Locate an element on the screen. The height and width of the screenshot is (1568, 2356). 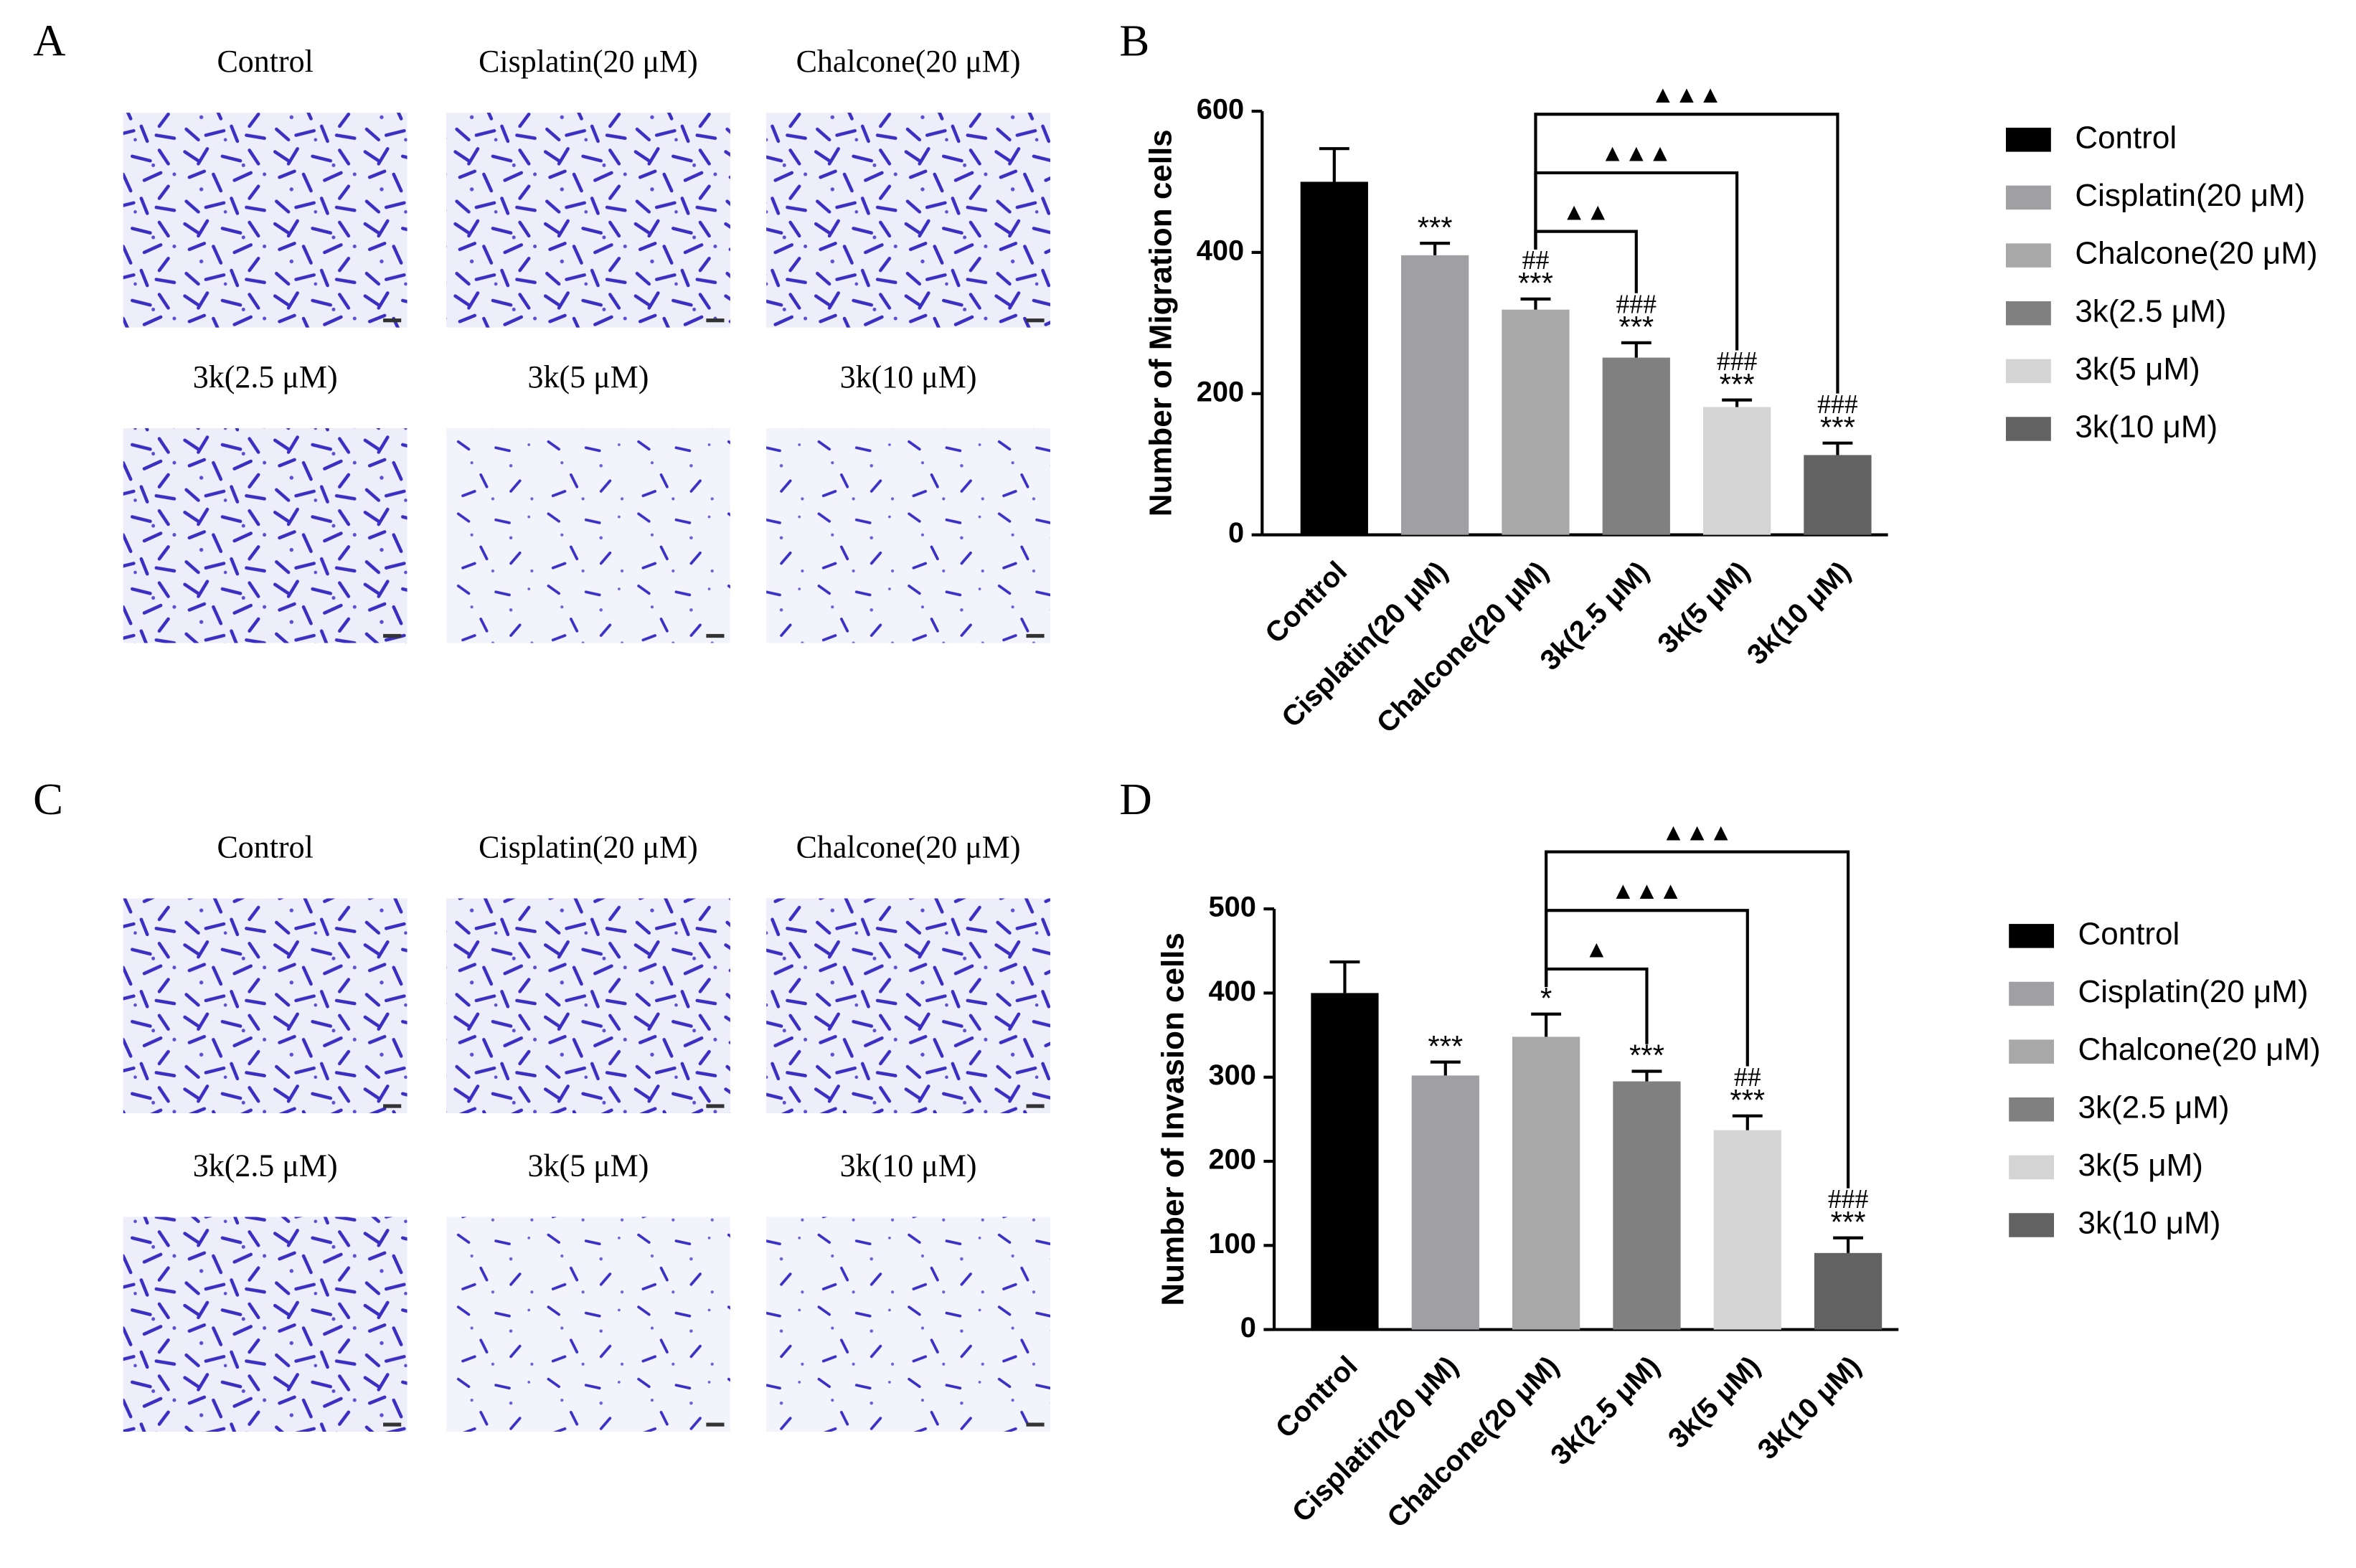
y-tick-label: 600 is located at coordinates (1220, 110).